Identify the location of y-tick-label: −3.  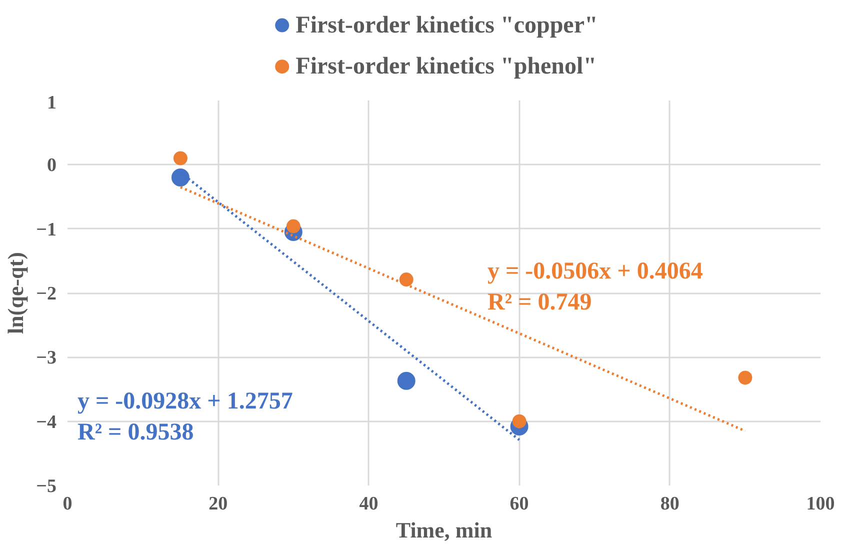
(46, 358).